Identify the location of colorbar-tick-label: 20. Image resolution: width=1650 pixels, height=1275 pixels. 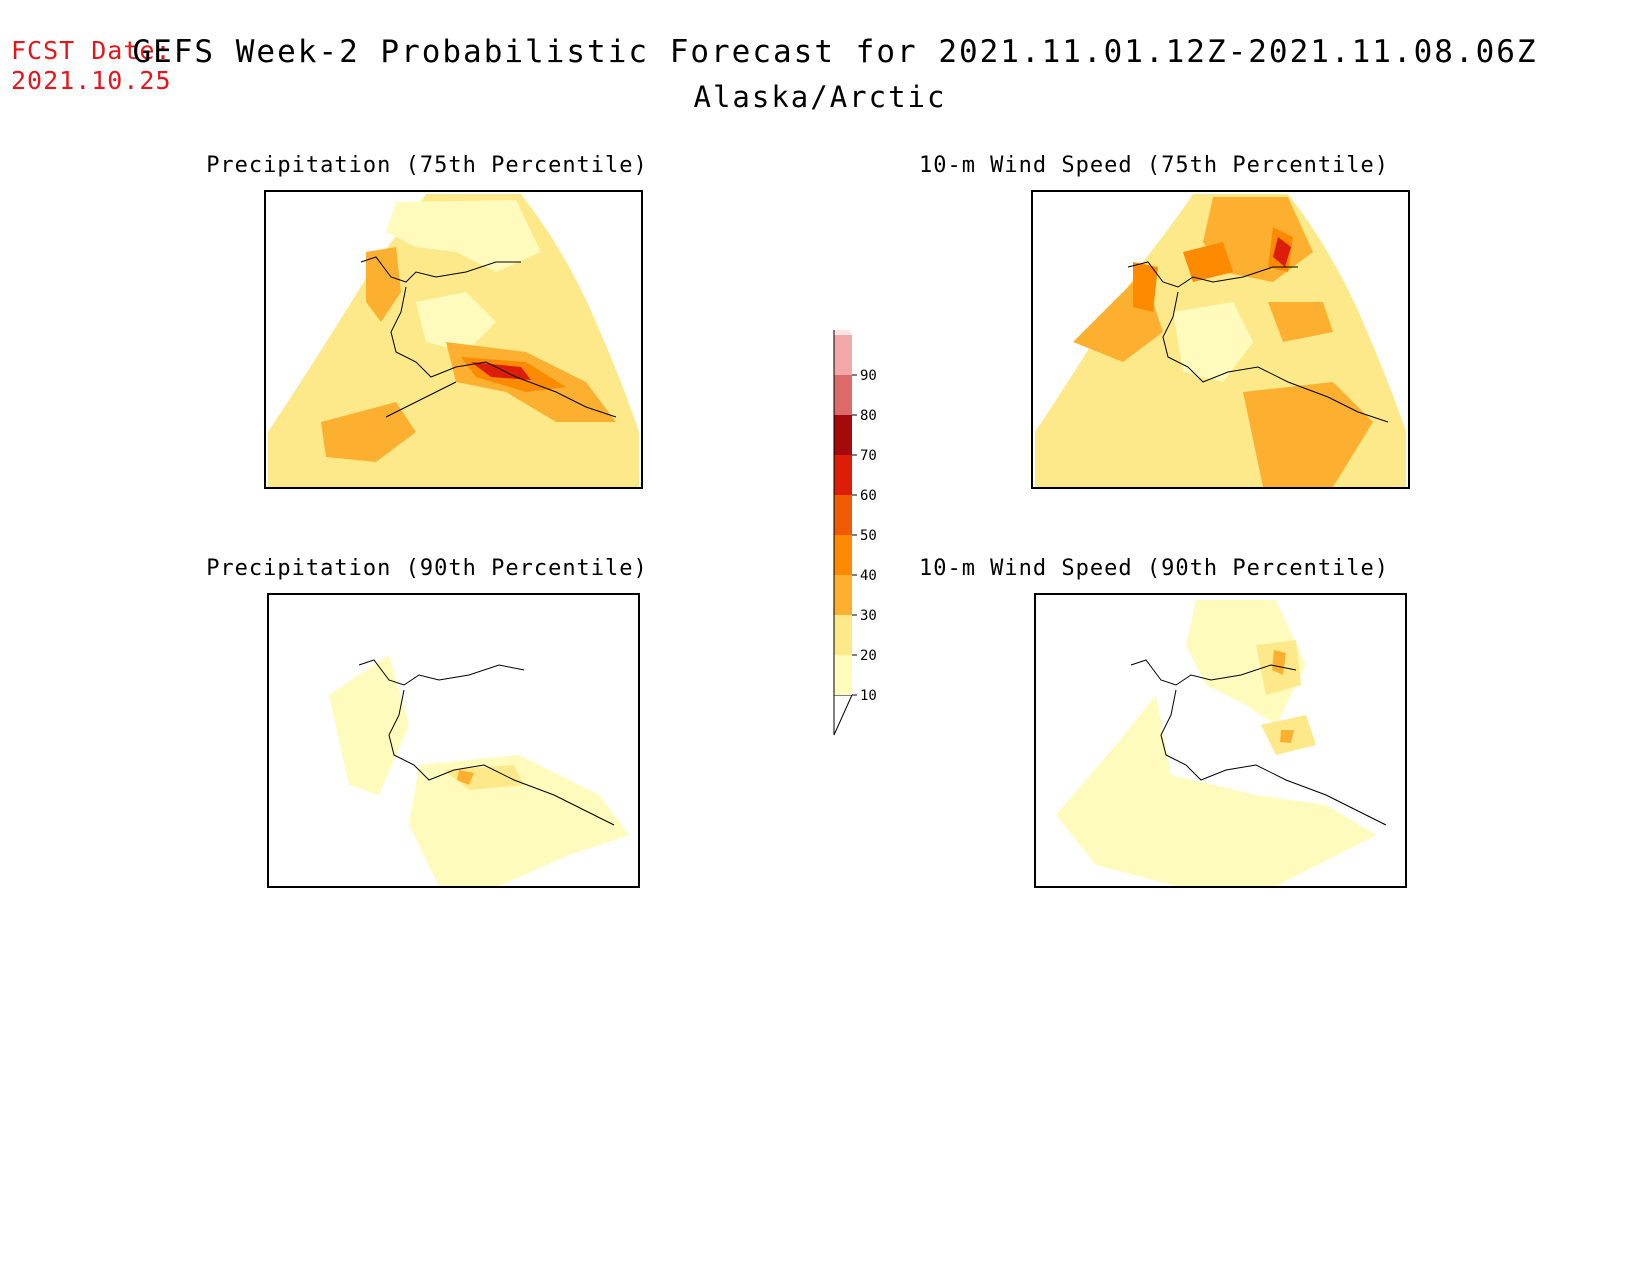
(868, 656).